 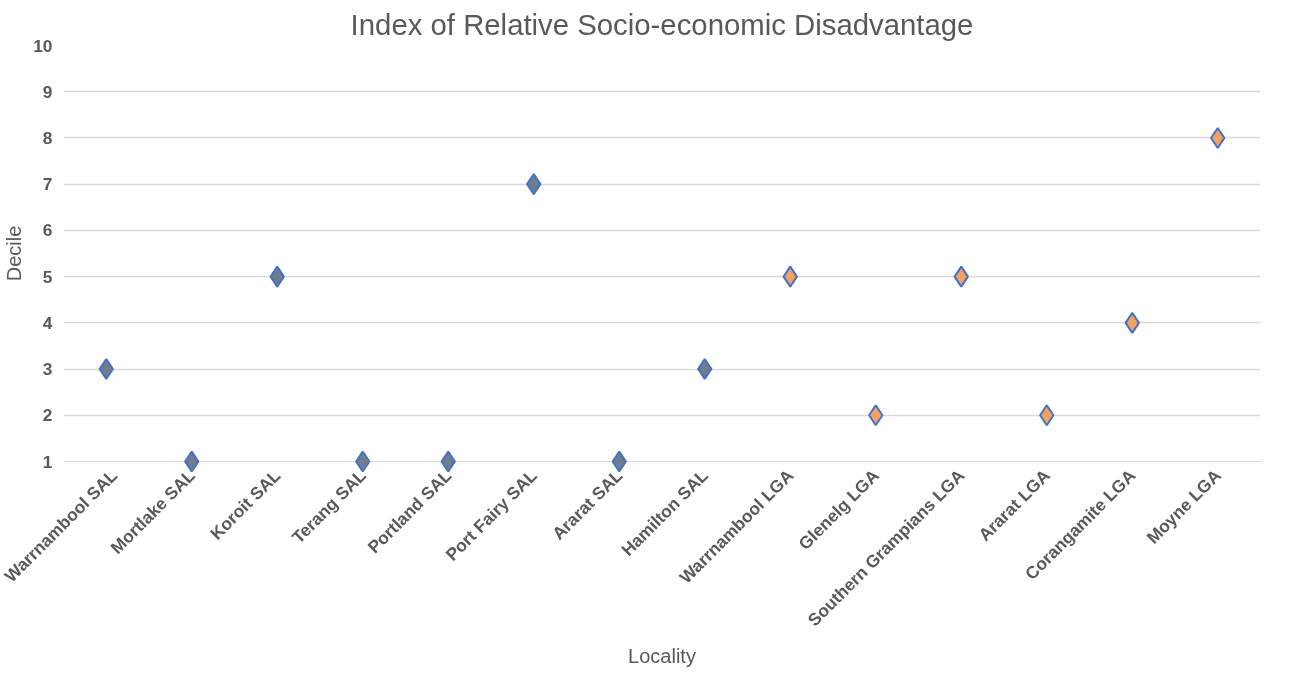 I want to click on y-tick-label: 4, so click(x=47, y=322).